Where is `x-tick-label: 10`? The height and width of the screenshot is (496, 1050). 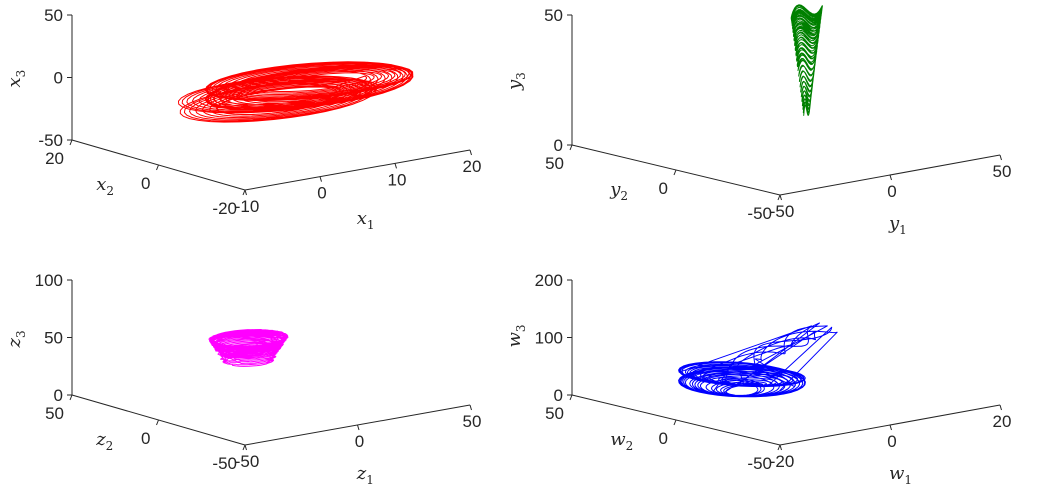
x-tick-label: 10 is located at coordinates (397, 179).